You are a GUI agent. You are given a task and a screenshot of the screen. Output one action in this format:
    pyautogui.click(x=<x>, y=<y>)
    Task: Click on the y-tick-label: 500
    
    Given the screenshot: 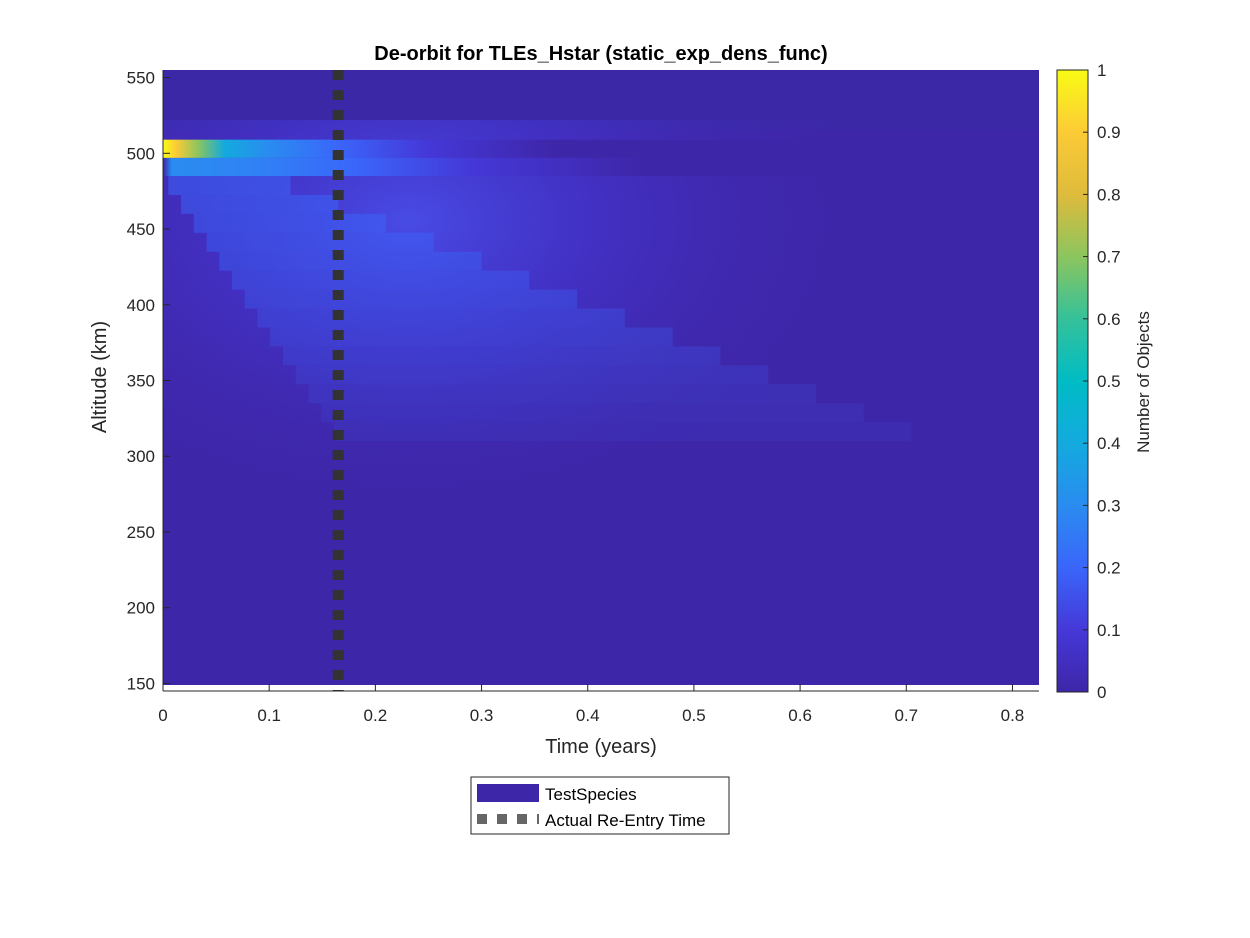 What is the action you would take?
    pyautogui.click(x=141, y=153)
    